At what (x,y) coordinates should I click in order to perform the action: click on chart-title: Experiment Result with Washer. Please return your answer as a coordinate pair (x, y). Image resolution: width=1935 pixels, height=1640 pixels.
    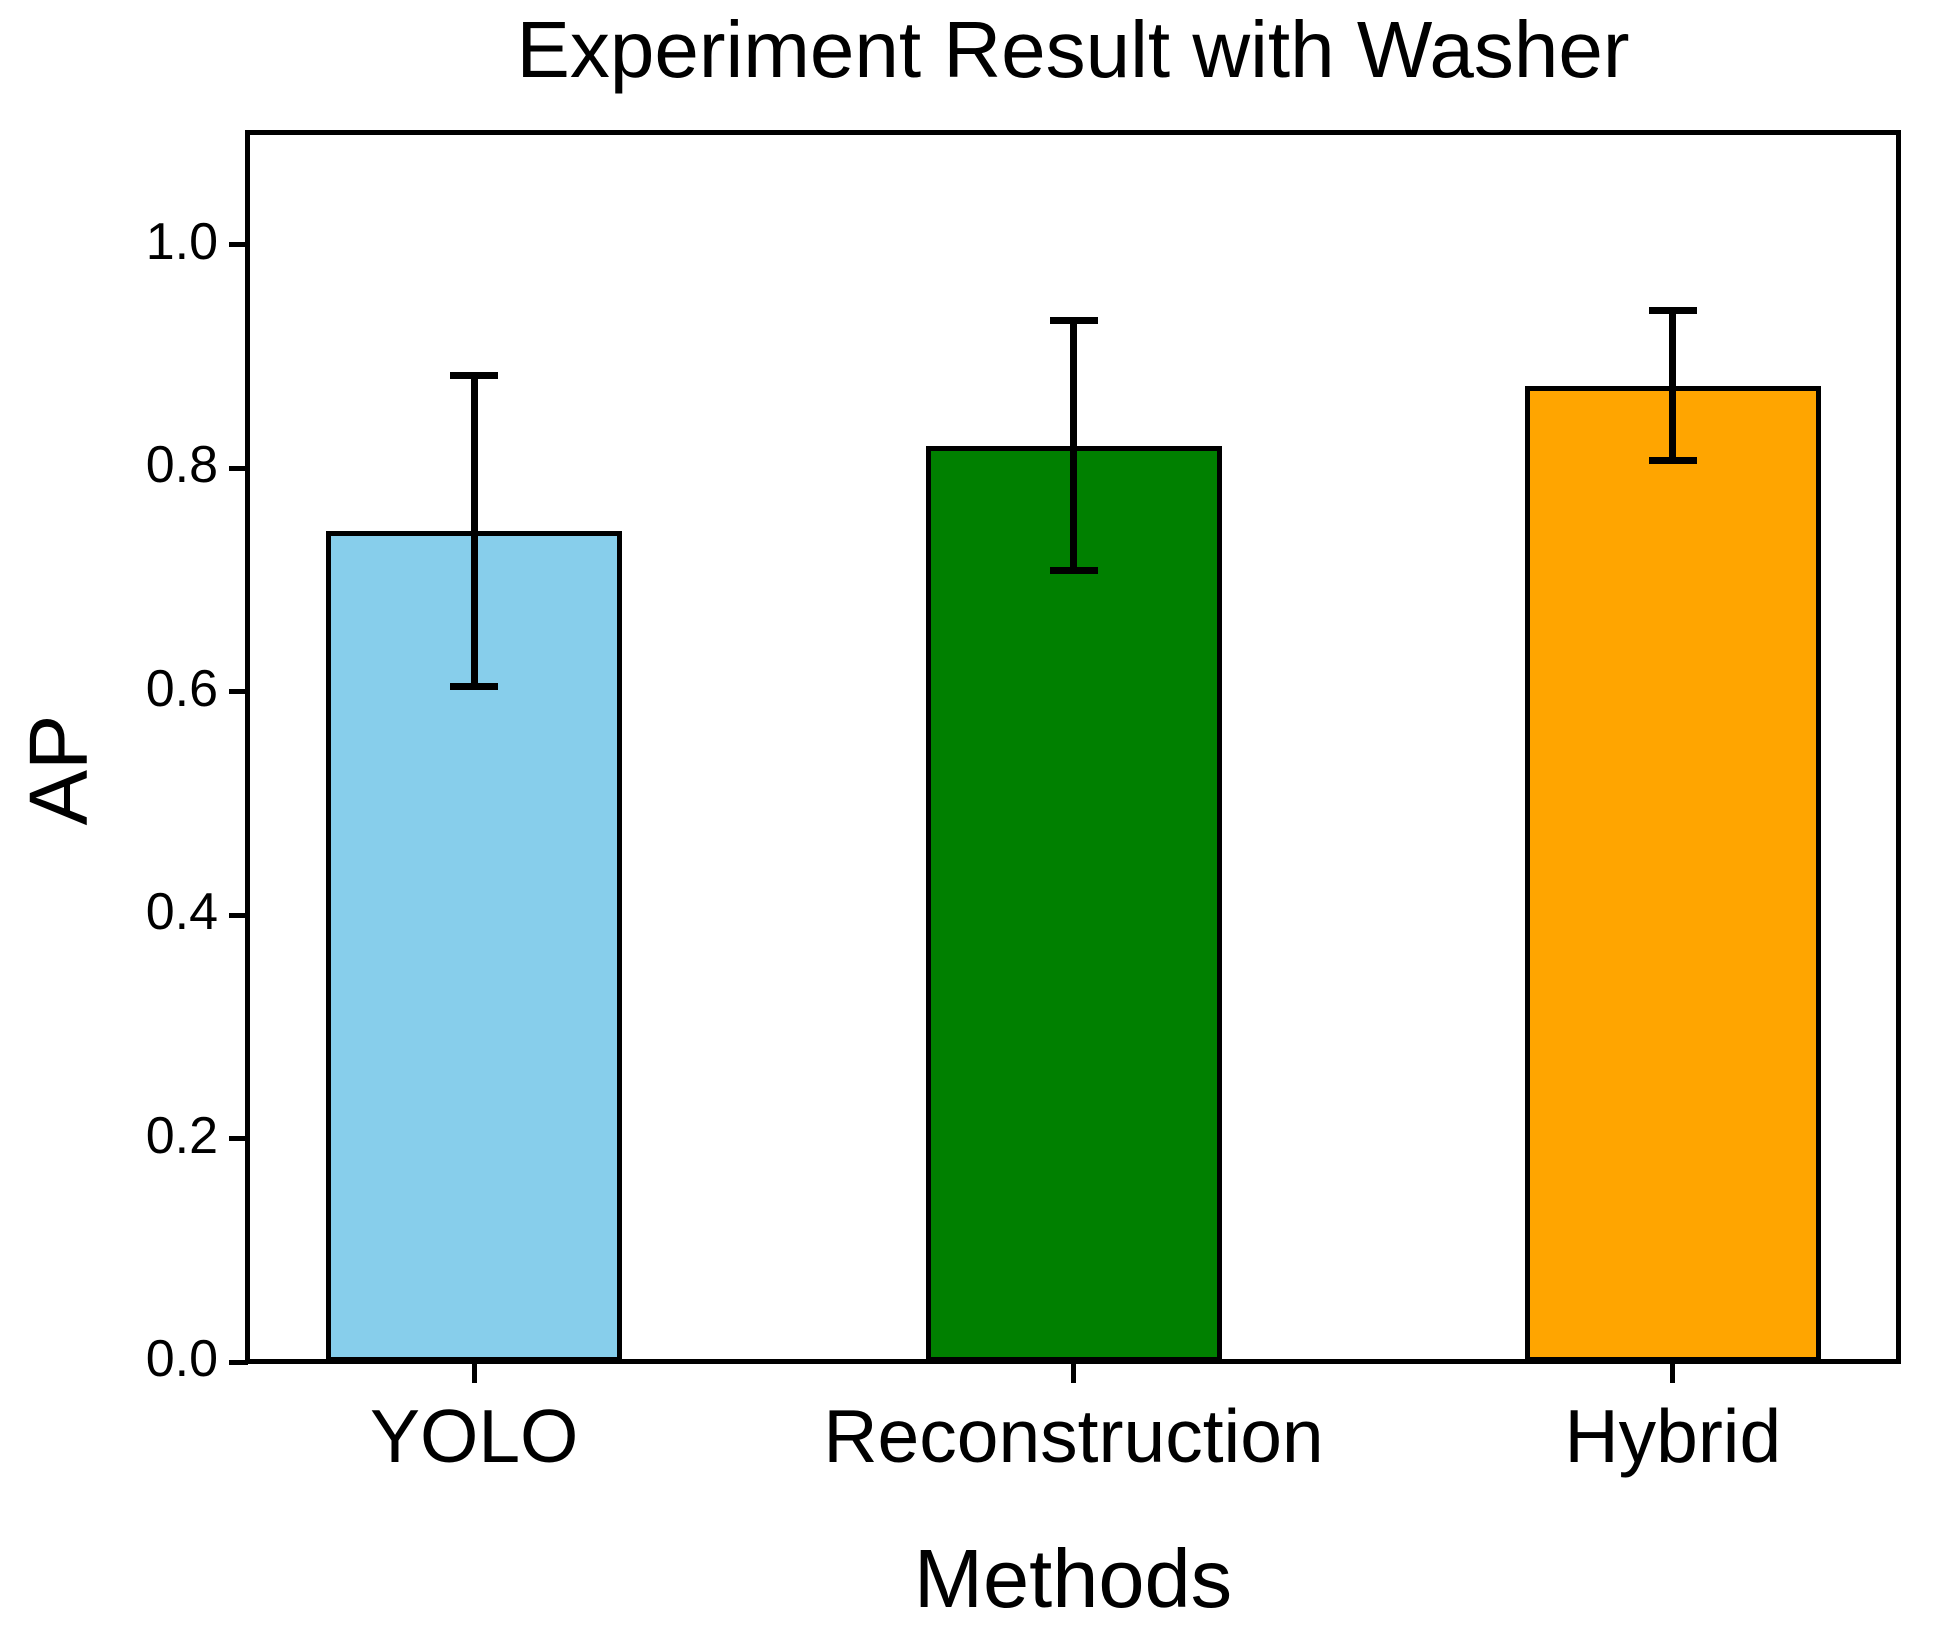
    Looking at the image, I should click on (1073, 49).